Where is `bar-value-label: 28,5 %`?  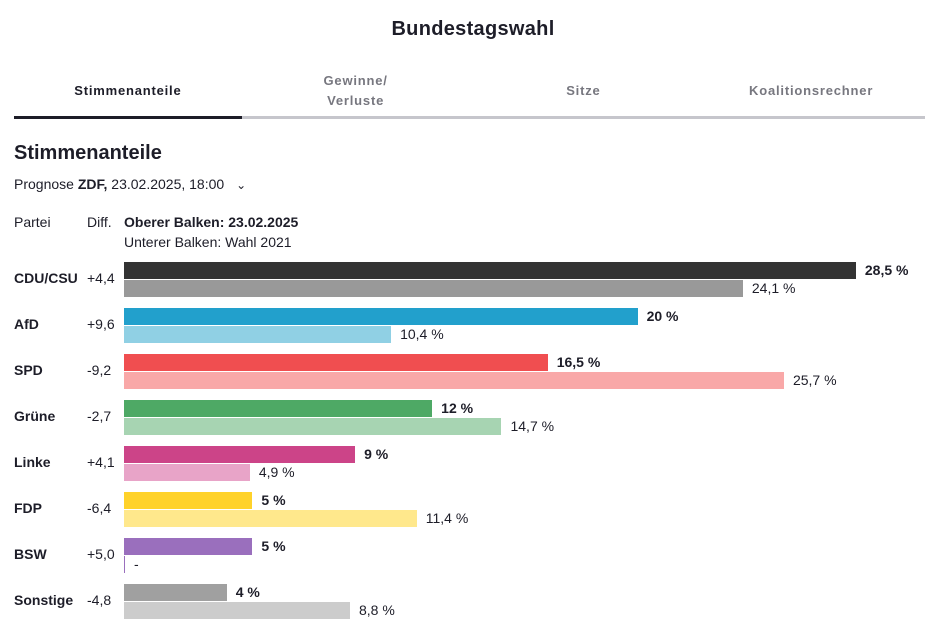
bar-value-label: 28,5 % is located at coordinates (886, 270).